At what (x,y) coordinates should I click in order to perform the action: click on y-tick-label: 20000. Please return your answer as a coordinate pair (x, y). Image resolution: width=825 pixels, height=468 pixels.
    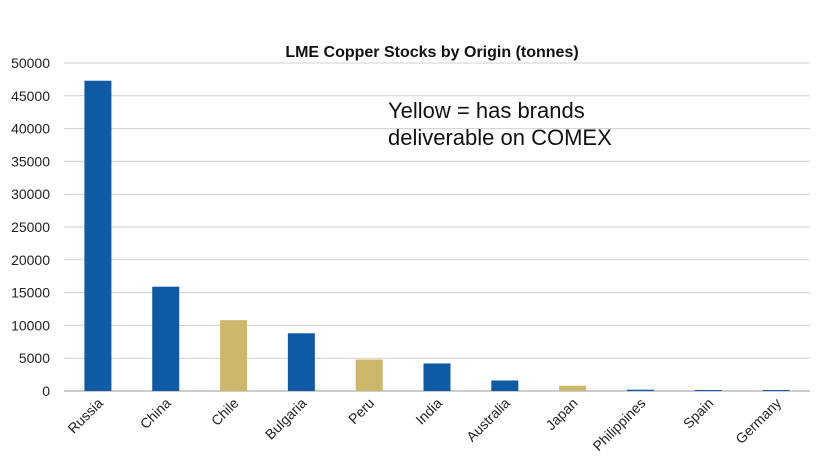
    Looking at the image, I should click on (30, 260).